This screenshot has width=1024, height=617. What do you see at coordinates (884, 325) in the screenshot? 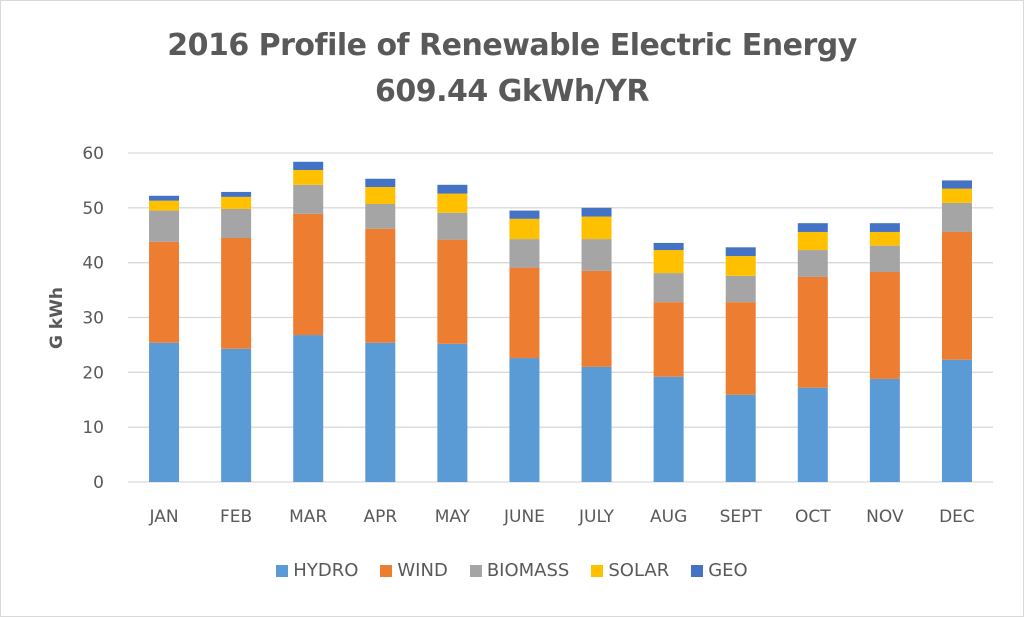
I see `bar-wind-nov` at bounding box center [884, 325].